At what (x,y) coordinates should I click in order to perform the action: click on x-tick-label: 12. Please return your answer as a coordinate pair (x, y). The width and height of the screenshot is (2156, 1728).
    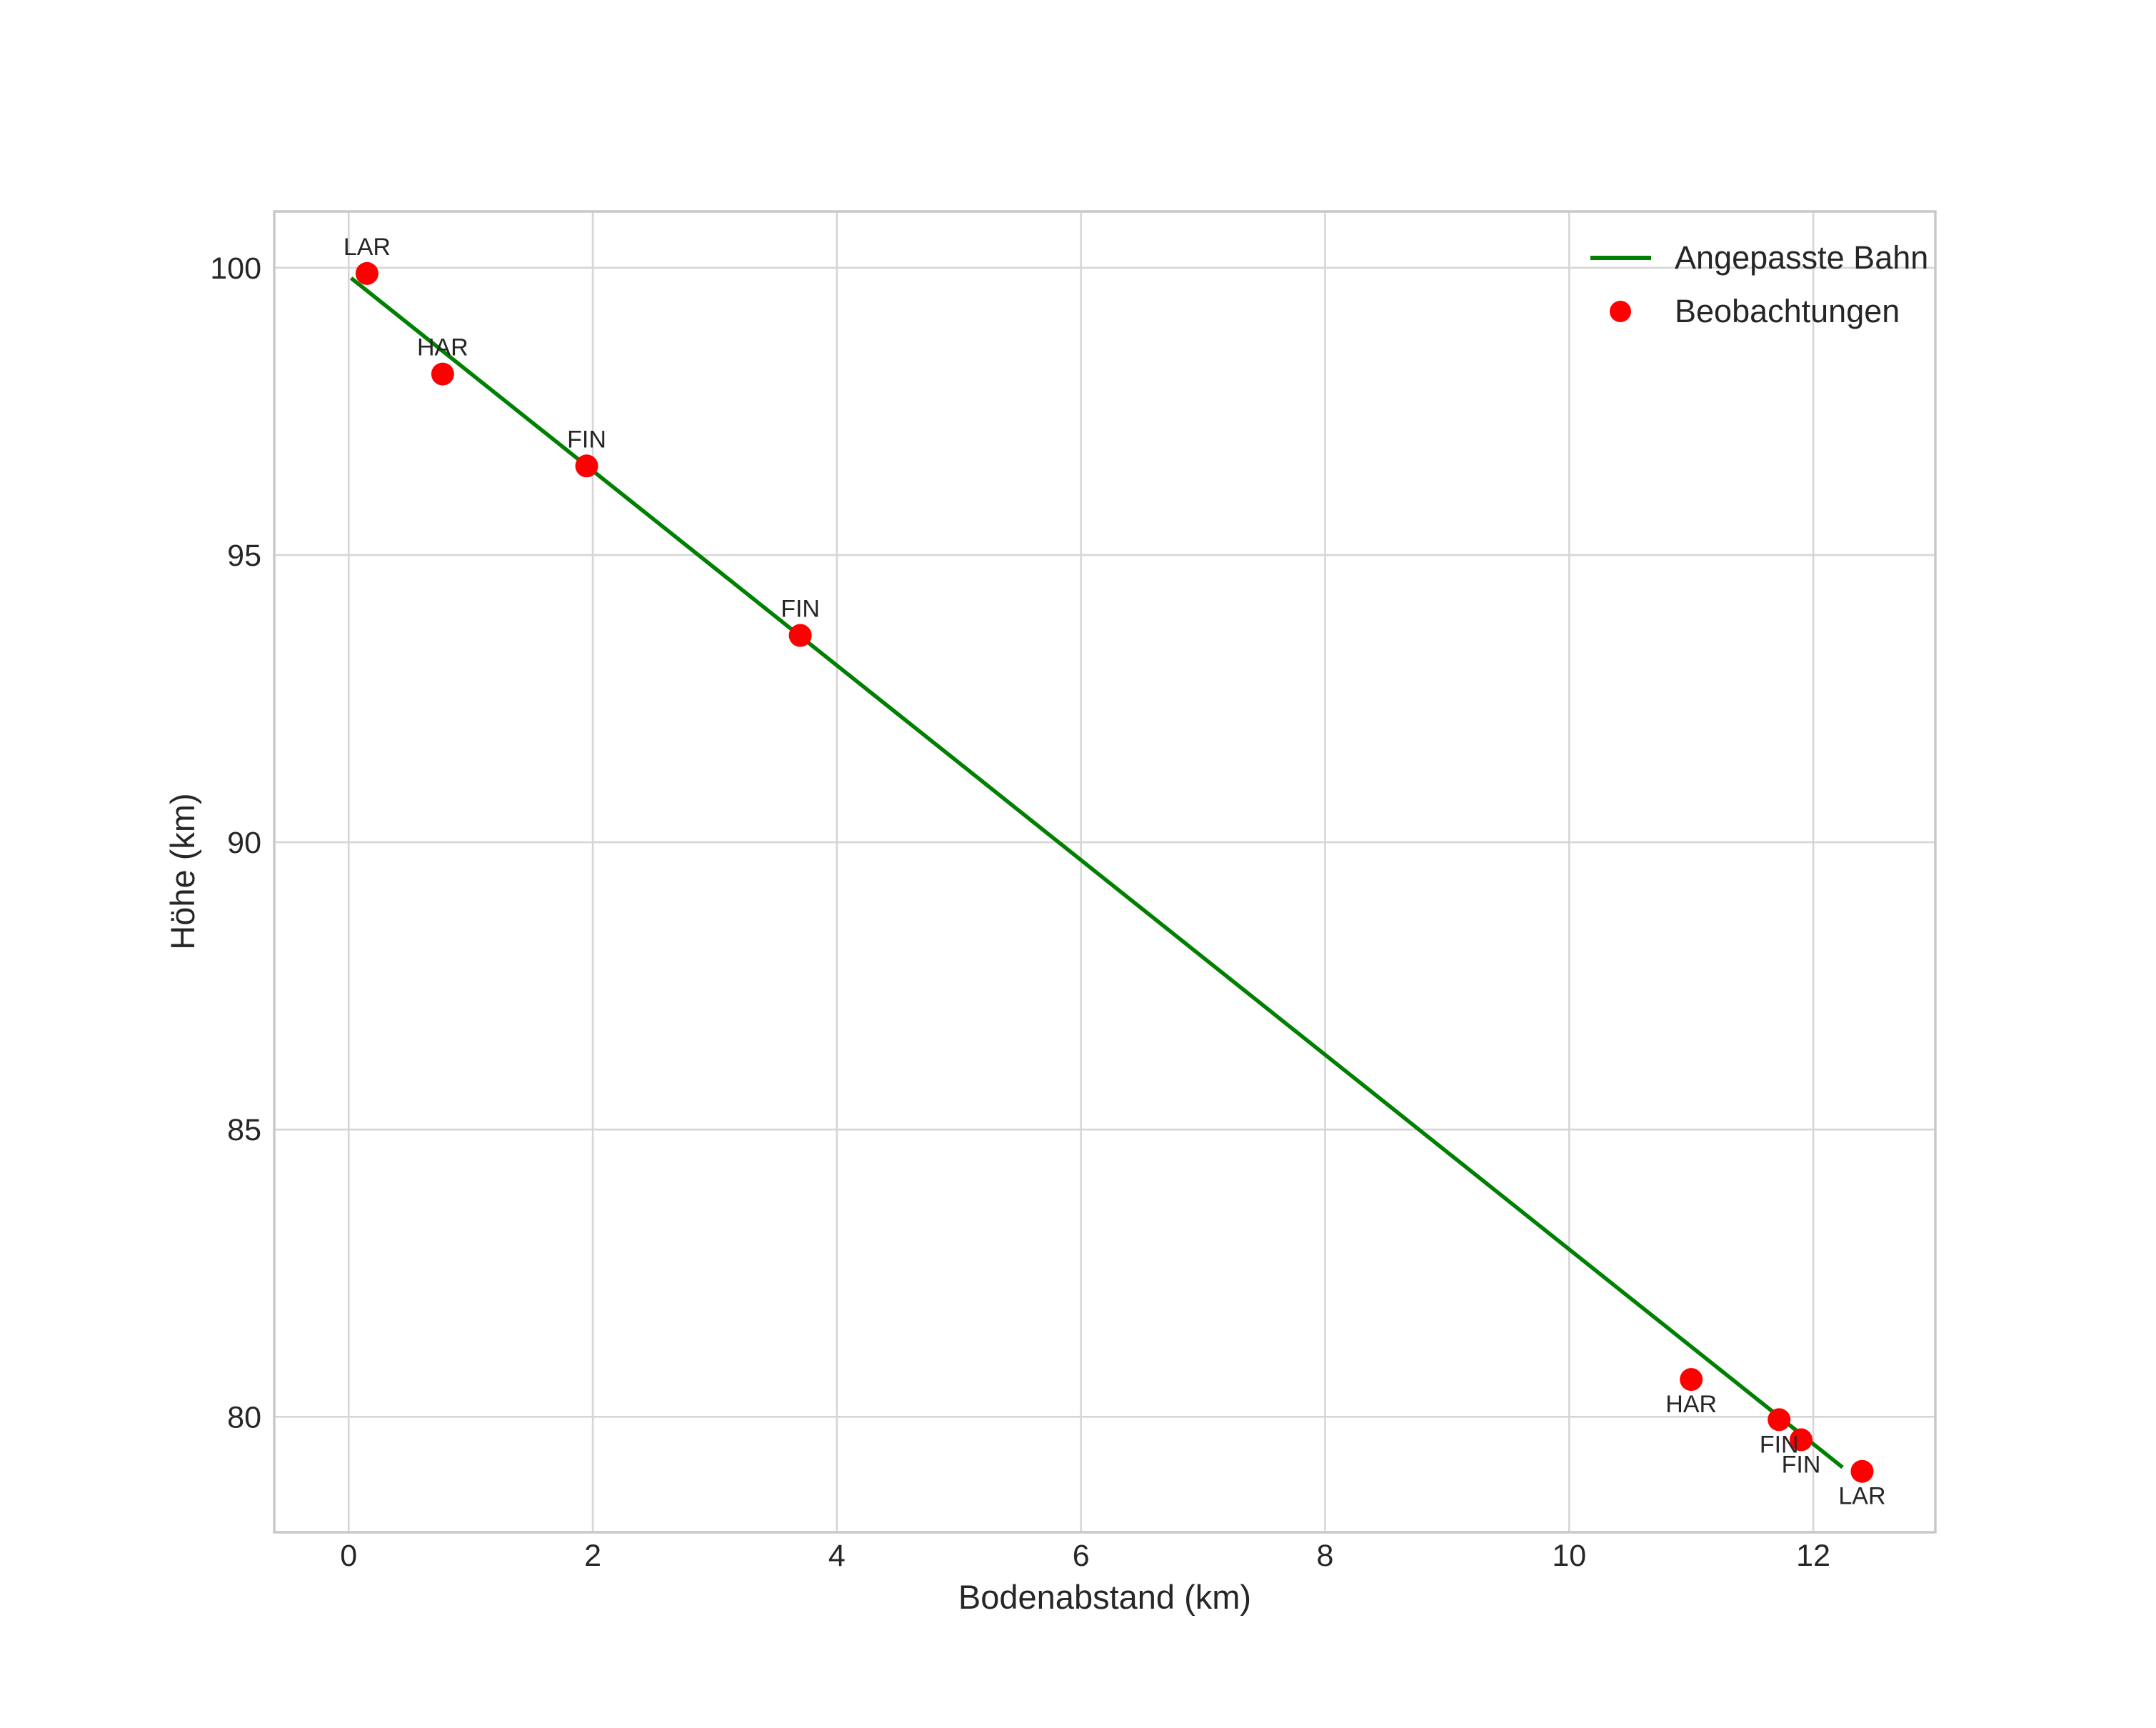
    Looking at the image, I should click on (1813, 1556).